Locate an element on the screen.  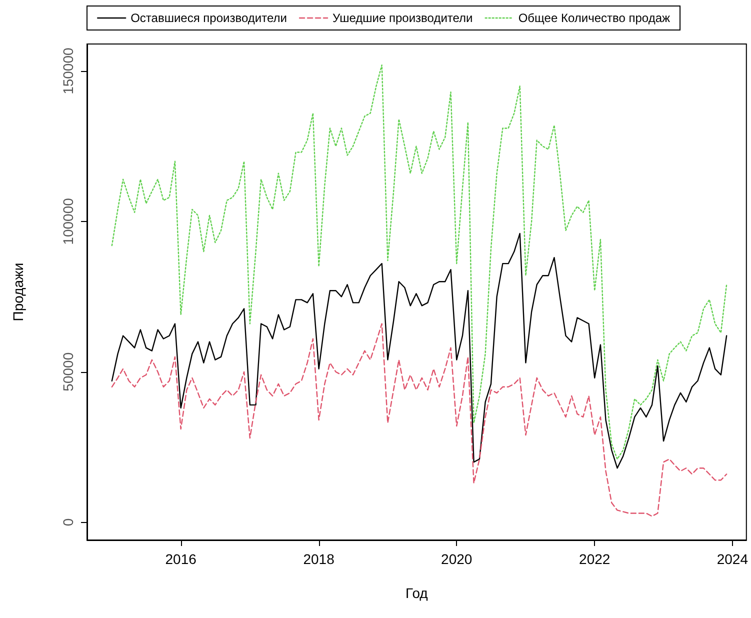
x-axis-title: Год is located at coordinates (417, 593).